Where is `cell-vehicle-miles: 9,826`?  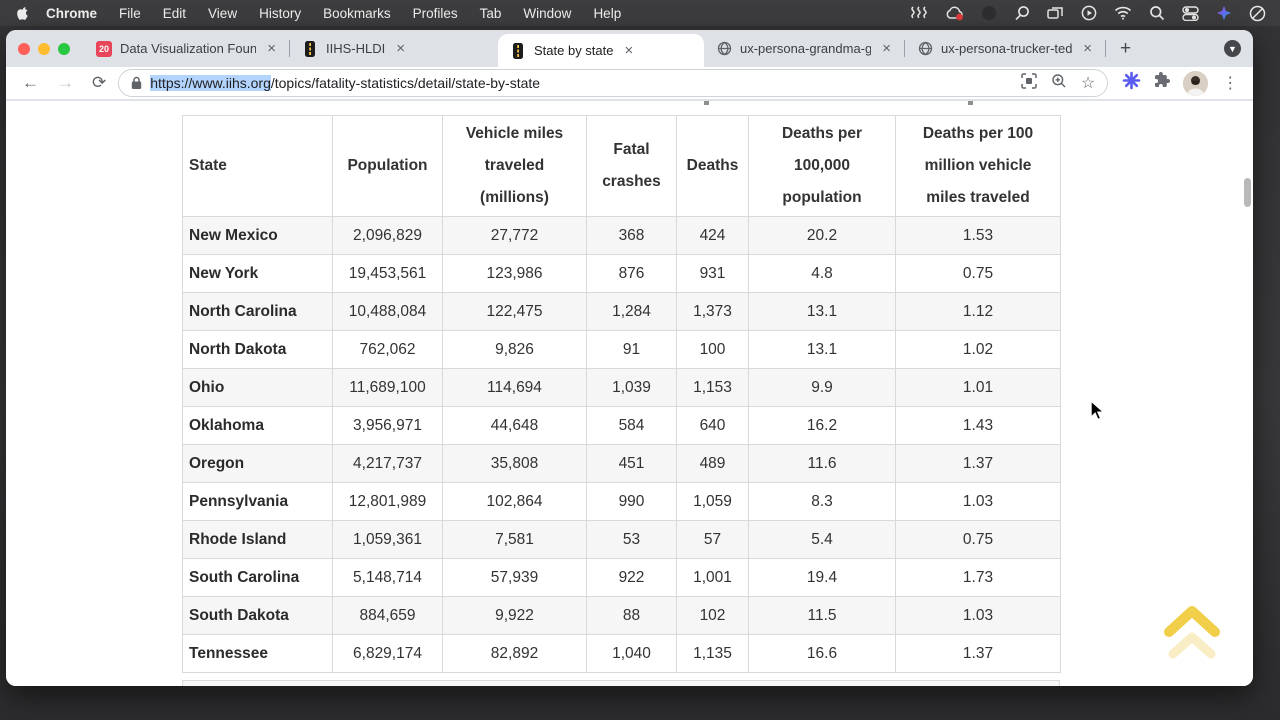
cell-vehicle-miles: 9,826 is located at coordinates (514, 349).